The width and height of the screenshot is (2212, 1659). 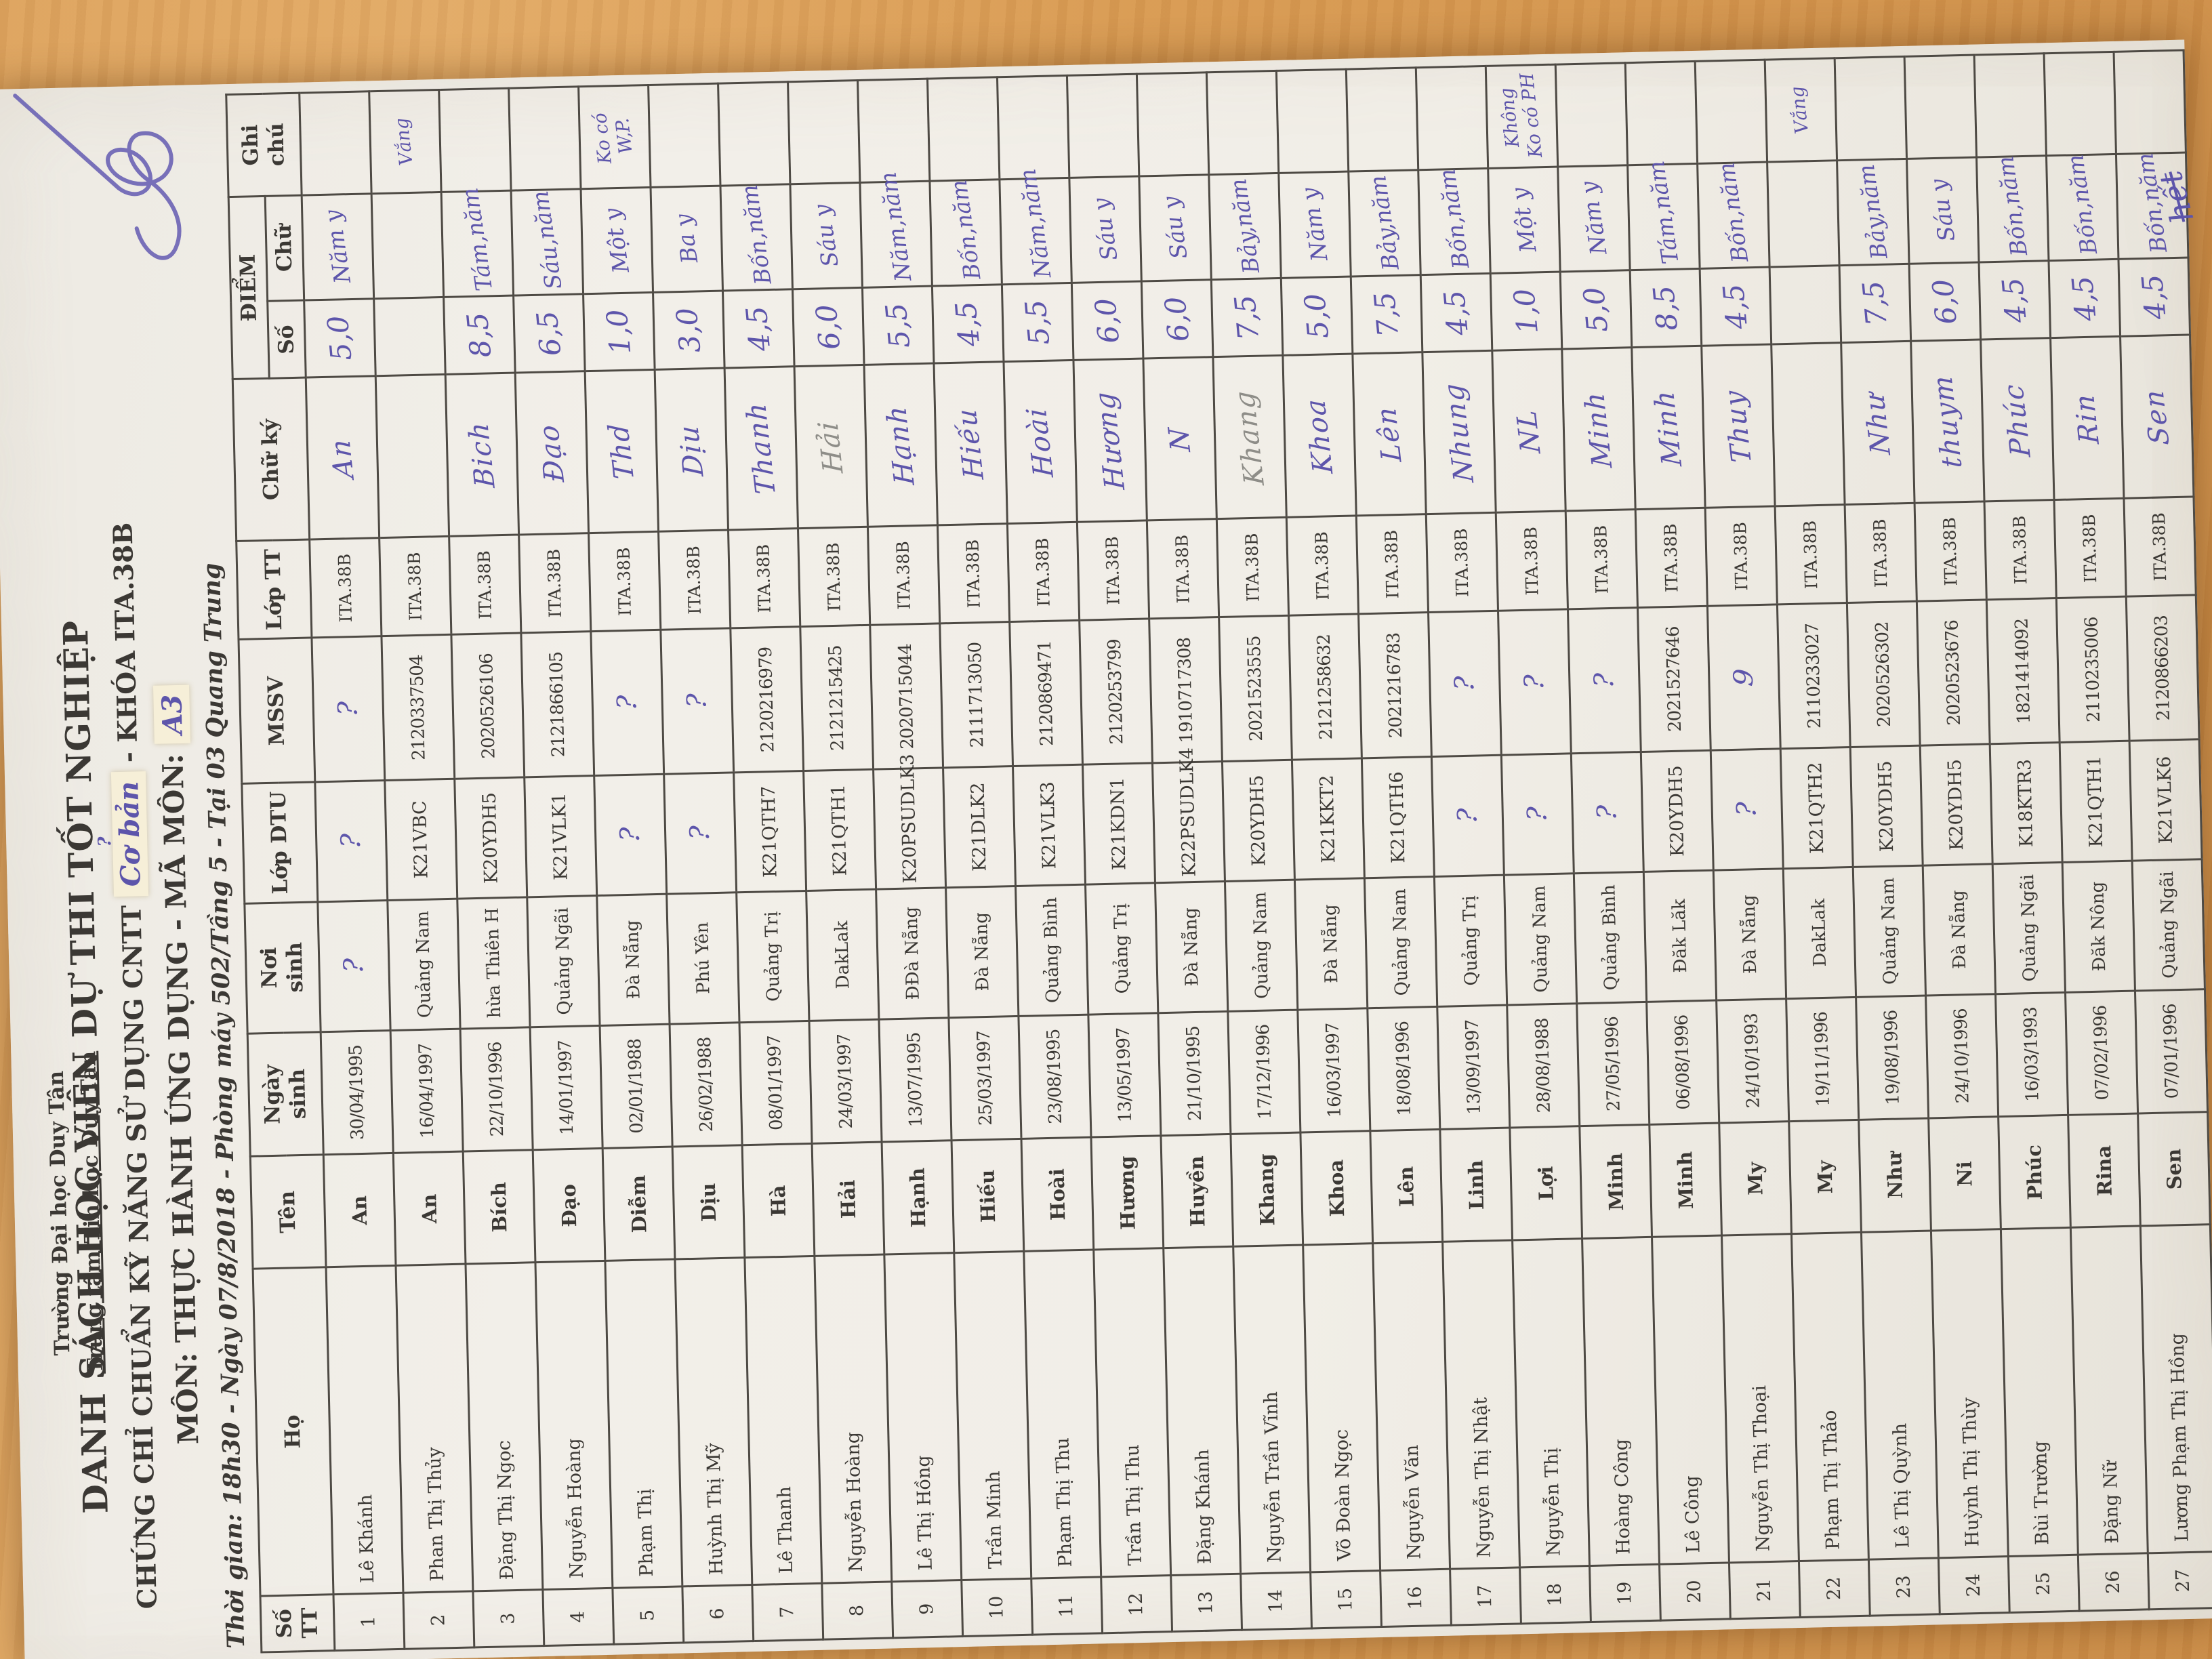 I want to click on student-given-name: Rina, so click(x=2104, y=1170).